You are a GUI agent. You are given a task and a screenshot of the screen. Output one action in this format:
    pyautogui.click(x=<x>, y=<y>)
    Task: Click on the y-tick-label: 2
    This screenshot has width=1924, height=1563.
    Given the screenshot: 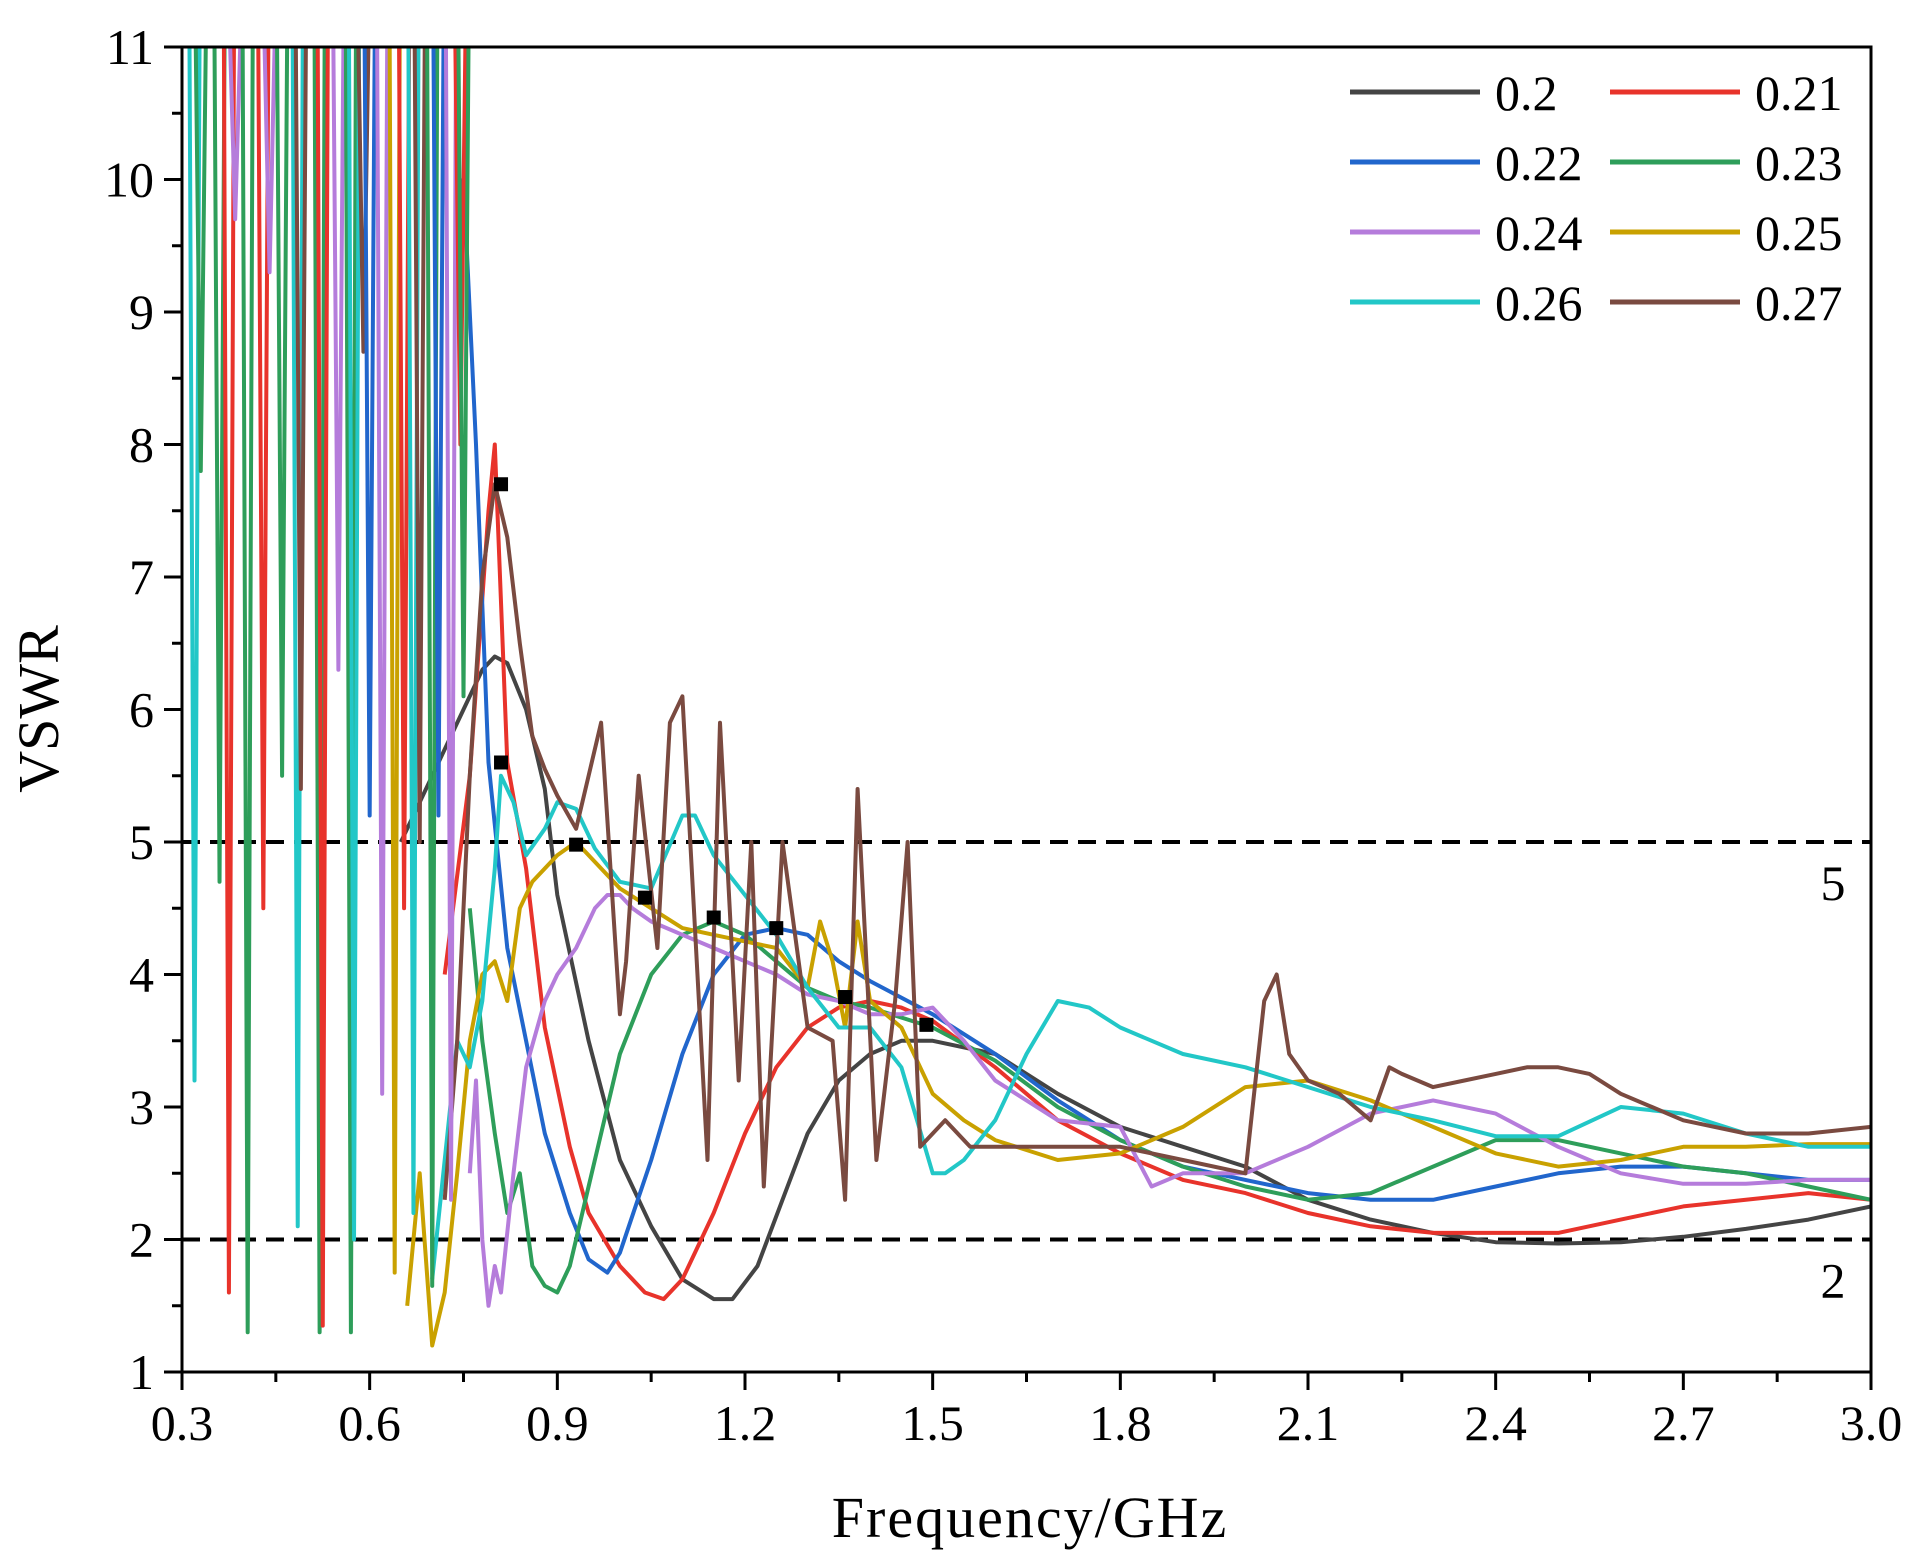 What is the action you would take?
    pyautogui.click(x=141, y=1240)
    